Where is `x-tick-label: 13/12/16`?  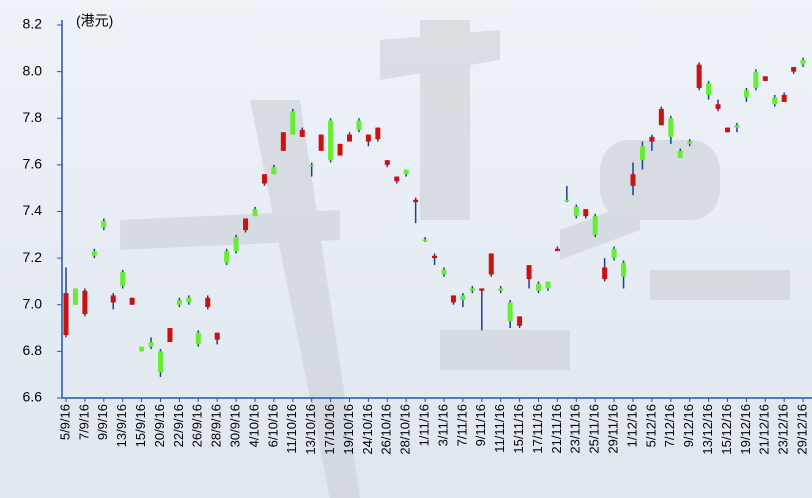
x-tick-label: 13/12/16 is located at coordinates (707, 429).